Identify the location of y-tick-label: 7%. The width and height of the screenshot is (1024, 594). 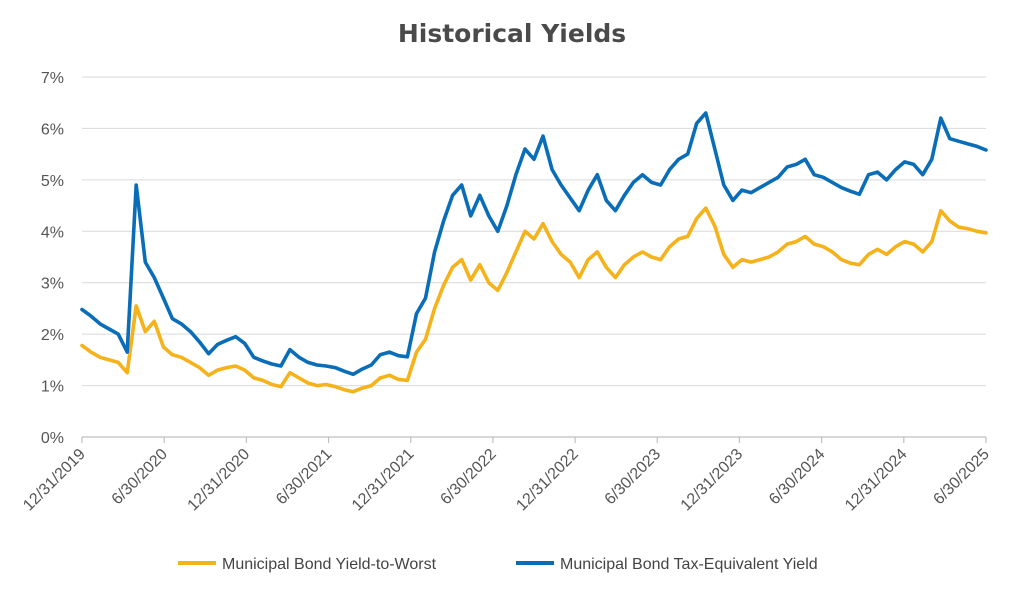
(52, 78).